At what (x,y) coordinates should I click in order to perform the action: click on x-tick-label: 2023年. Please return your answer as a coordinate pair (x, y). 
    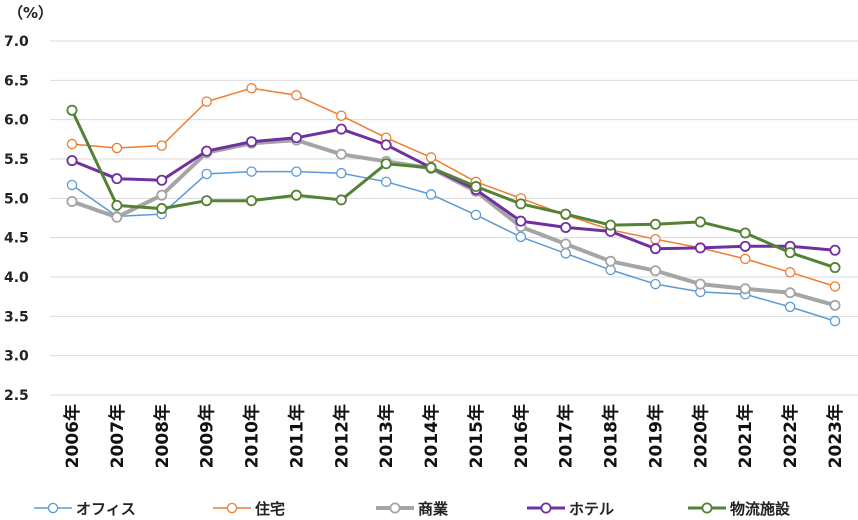
    Looking at the image, I should click on (835, 436).